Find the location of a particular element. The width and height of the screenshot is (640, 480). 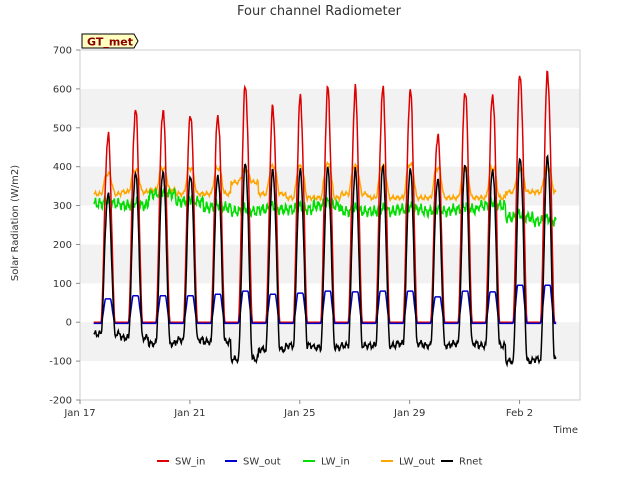

x-tick-label: Jan 21 is located at coordinates (189, 413).